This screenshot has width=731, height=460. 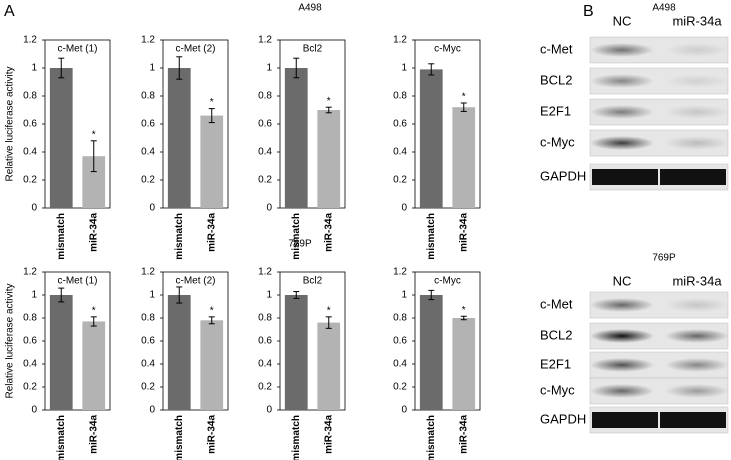 I want to click on row-title: 769P, so click(x=300, y=244).